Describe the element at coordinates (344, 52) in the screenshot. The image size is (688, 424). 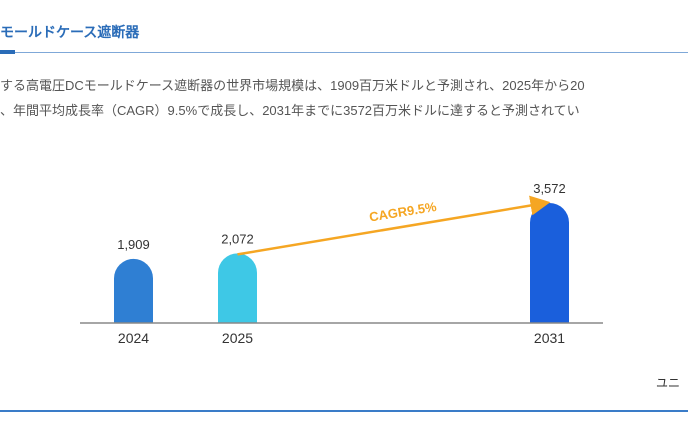
I see `title-divider` at that location.